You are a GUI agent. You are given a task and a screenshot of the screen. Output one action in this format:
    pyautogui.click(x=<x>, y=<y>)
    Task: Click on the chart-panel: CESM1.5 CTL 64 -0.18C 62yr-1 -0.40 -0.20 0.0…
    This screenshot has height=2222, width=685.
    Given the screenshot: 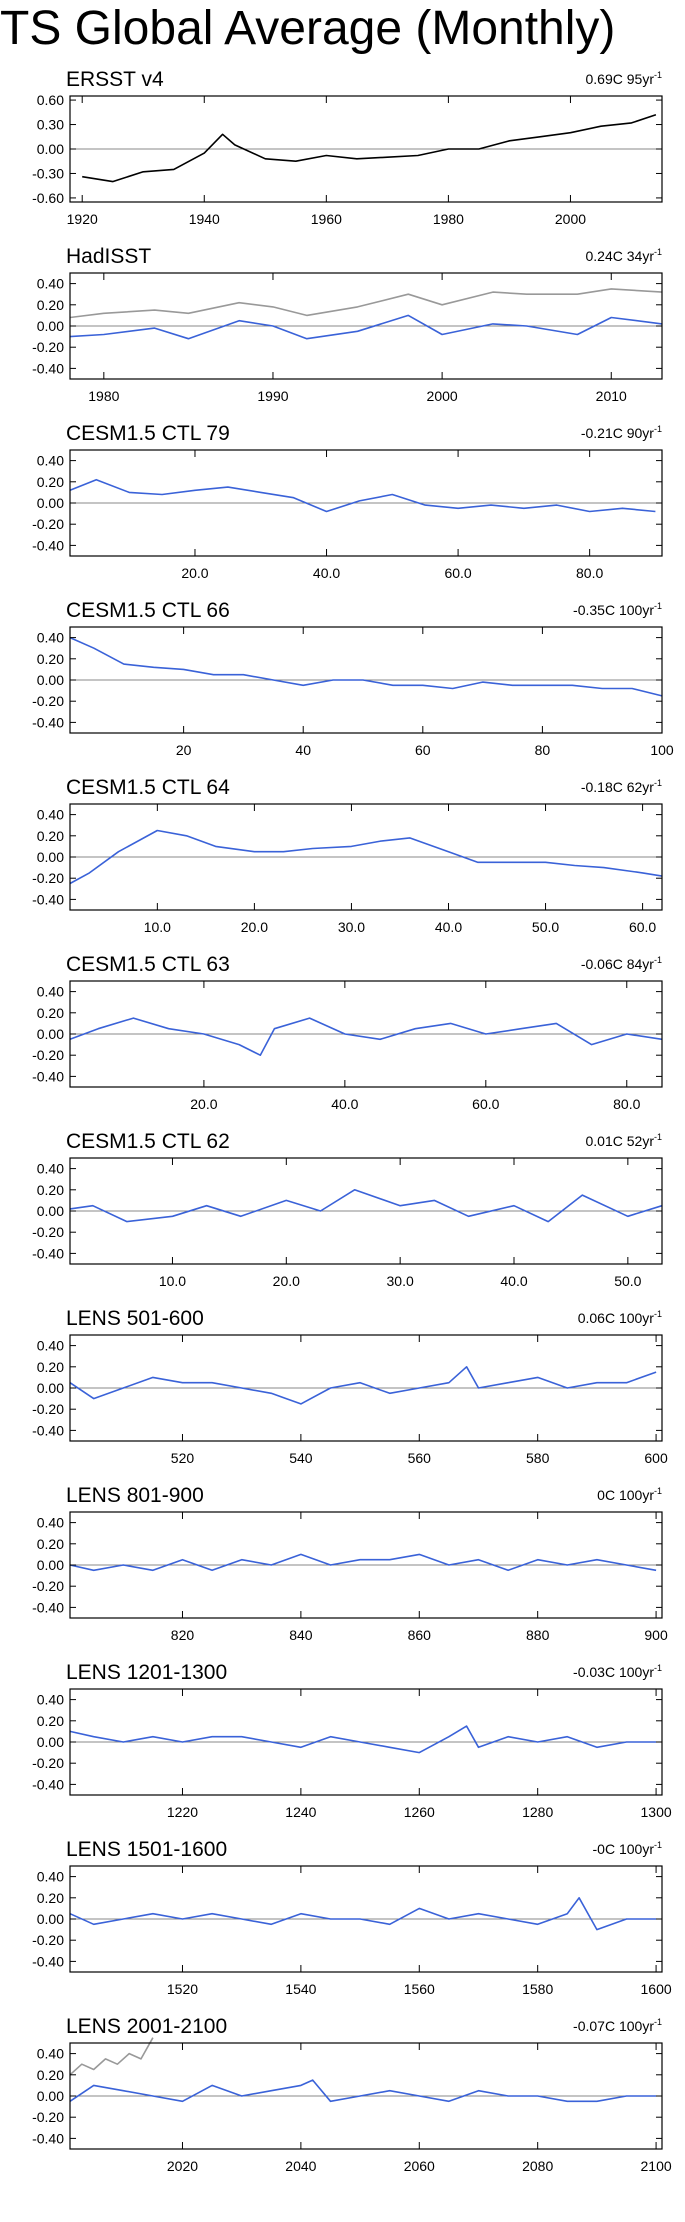 What is the action you would take?
    pyautogui.click(x=347, y=855)
    